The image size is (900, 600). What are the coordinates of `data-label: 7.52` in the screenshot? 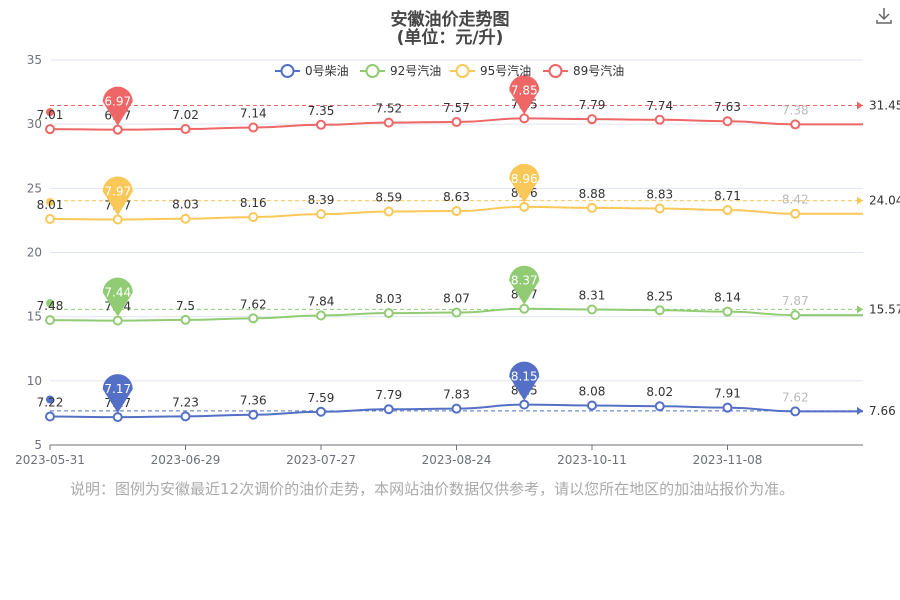 It's located at (388, 109).